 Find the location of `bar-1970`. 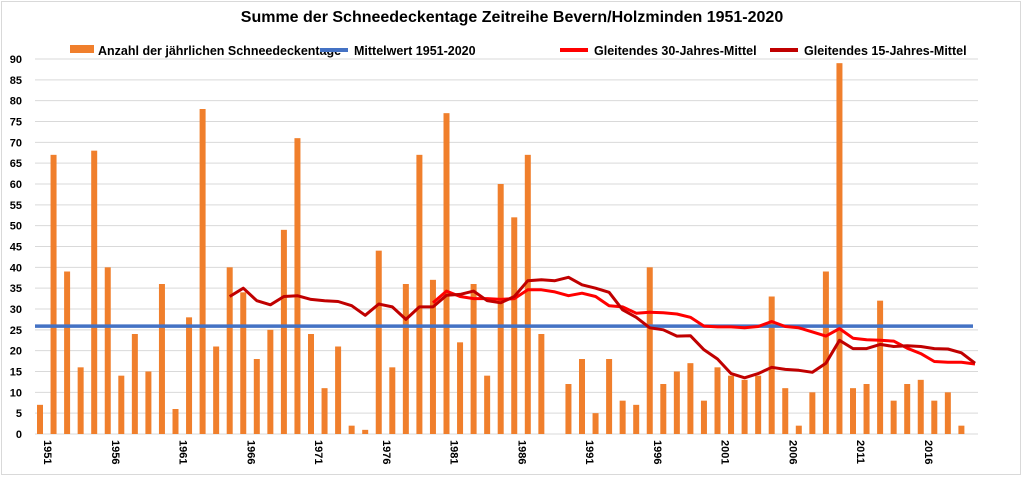

bar-1970 is located at coordinates (297, 286).